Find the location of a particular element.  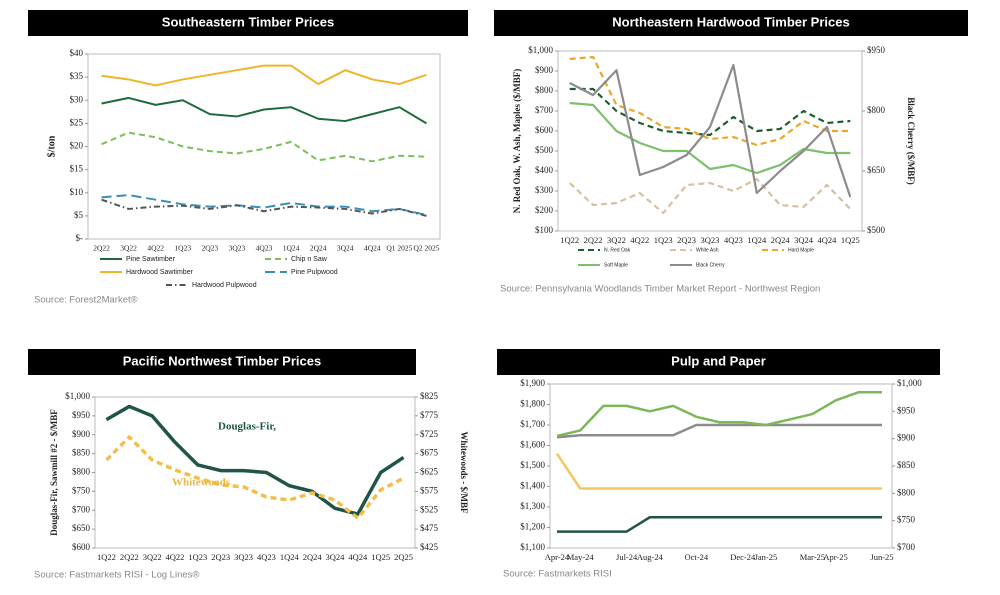

y-tick-label: $1,500 is located at coordinates (532, 465).